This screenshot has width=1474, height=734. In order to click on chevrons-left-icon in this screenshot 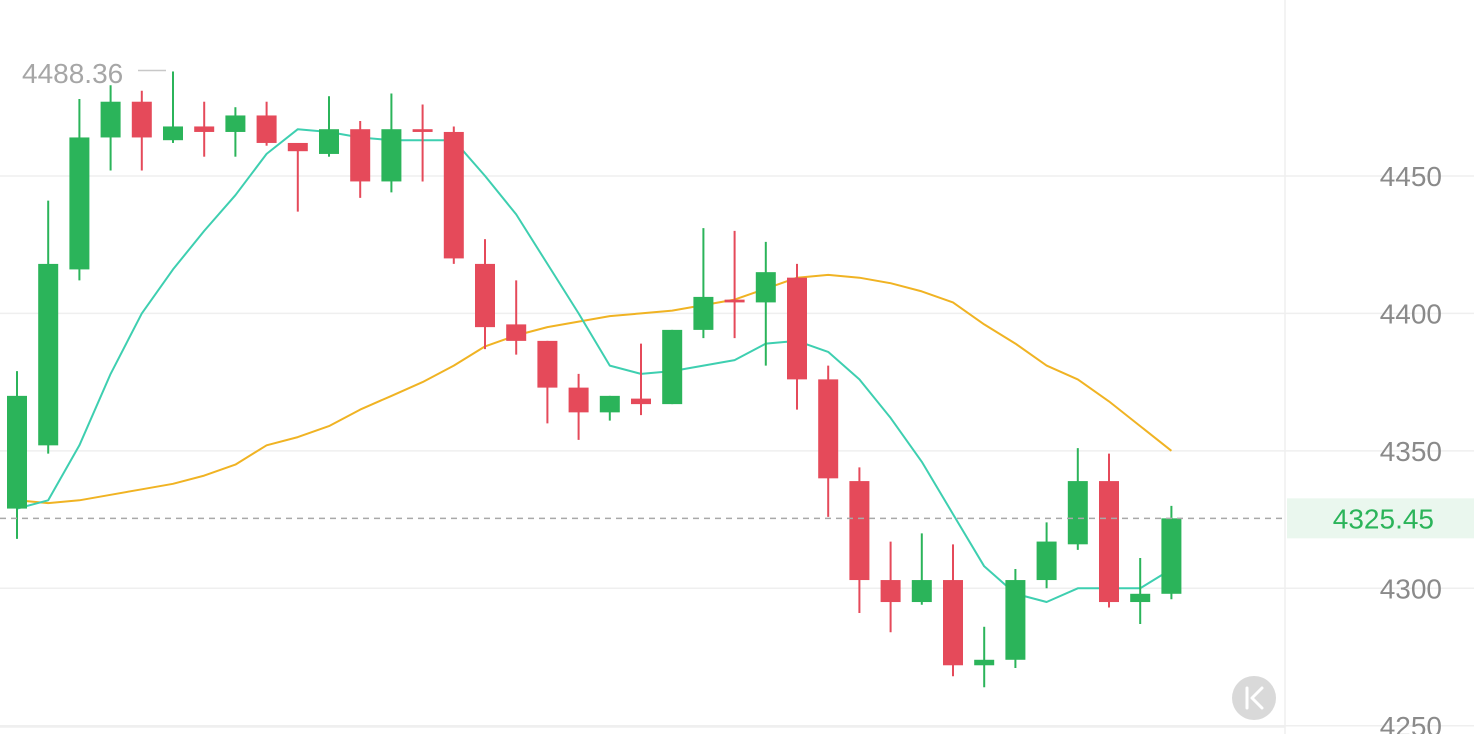, I will do `click(1254, 698)`.